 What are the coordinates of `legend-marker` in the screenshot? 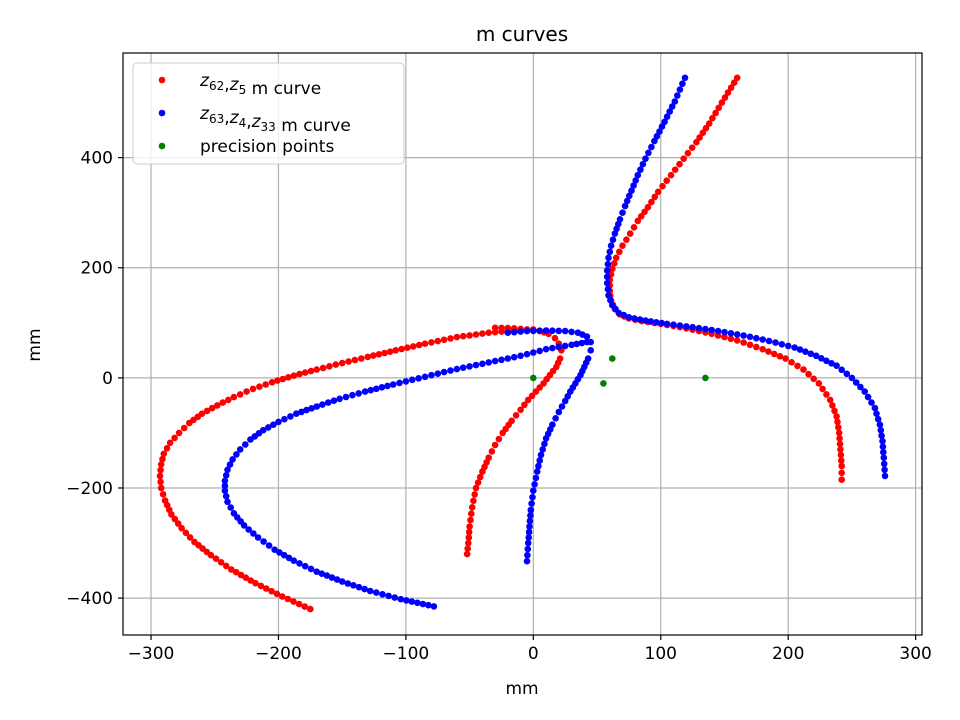 It's located at (162, 146).